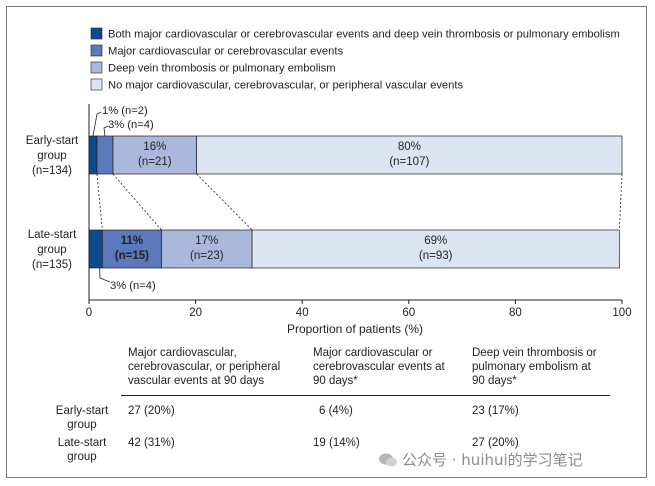  What do you see at coordinates (51, 250) in the screenshot?
I see `category-label-1-line-1: group` at bounding box center [51, 250].